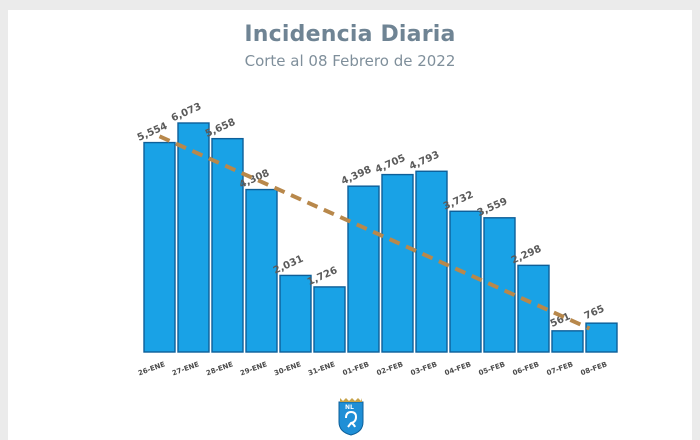 Image resolution: width=700 pixels, height=440 pixels. What do you see at coordinates (492, 368) in the screenshot?
I see `x-tick-label: 05-FEB` at bounding box center [492, 368].